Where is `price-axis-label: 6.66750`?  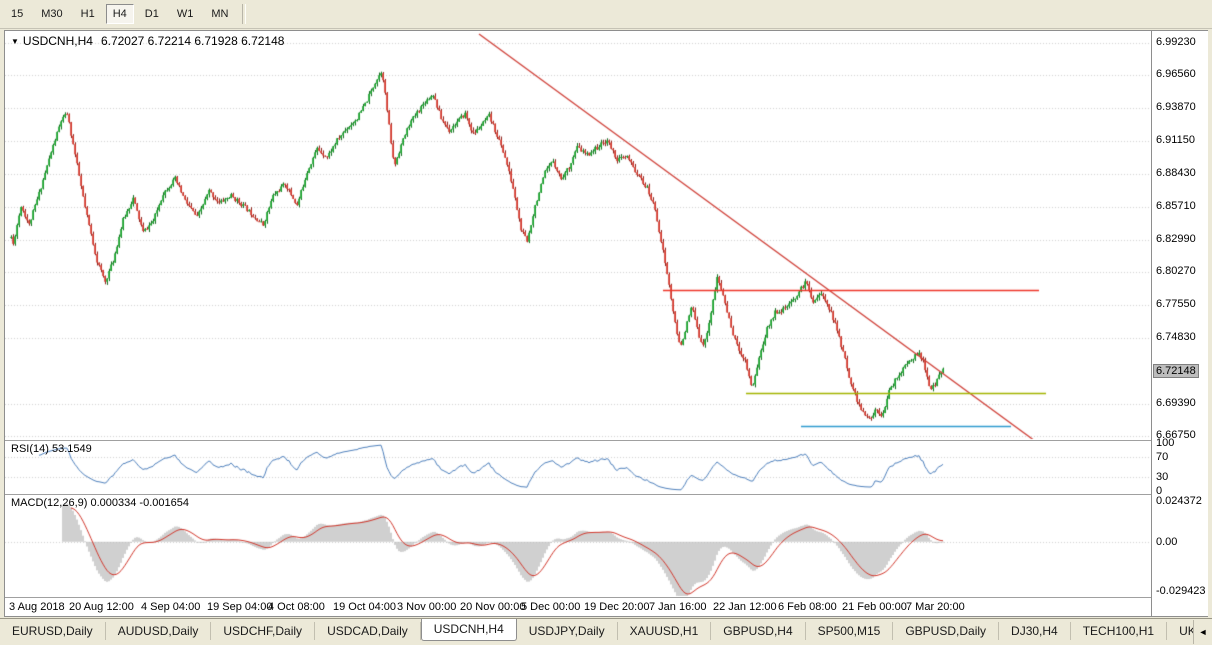
price-axis-label: 6.66750 is located at coordinates (1176, 435).